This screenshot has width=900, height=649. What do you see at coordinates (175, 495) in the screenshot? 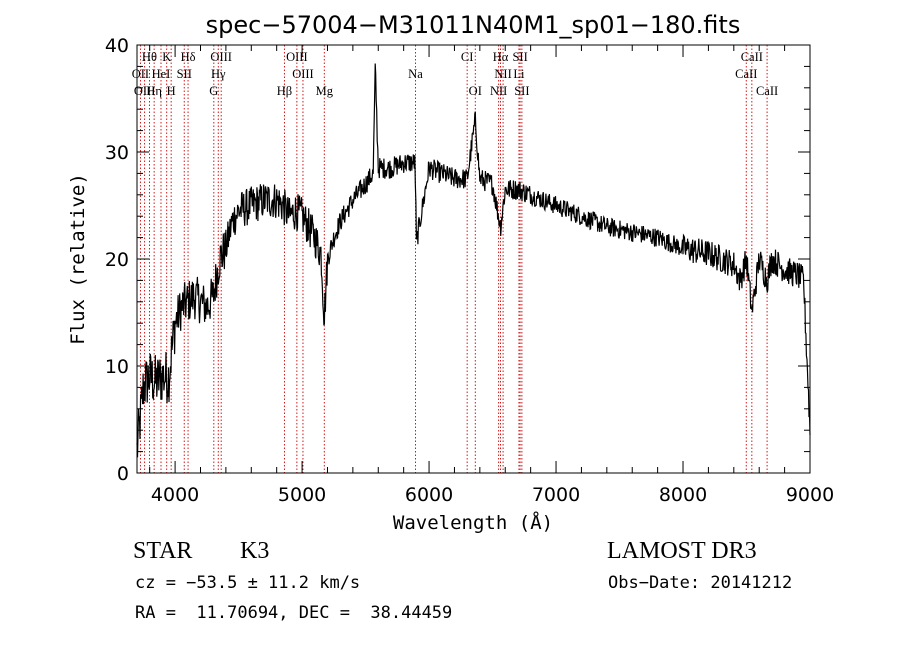
I see `x-tick-label: 4000` at bounding box center [175, 495].